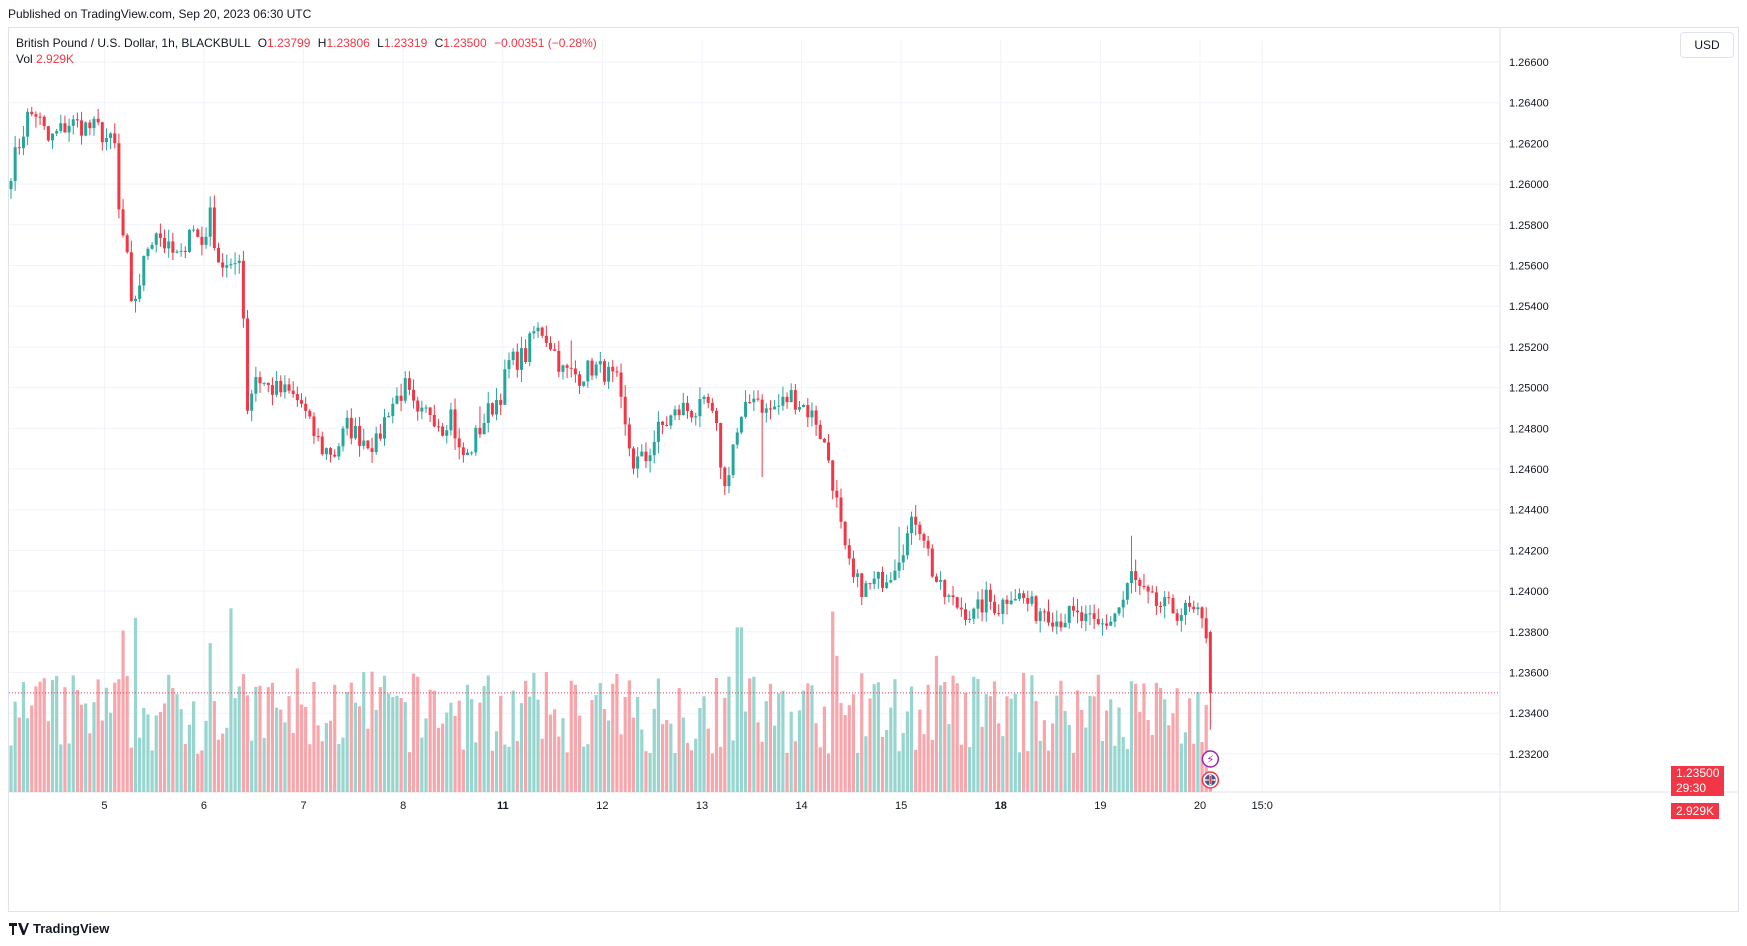 The image size is (1747, 946). Describe the element at coordinates (204, 806) in the screenshot. I see `time-tick-label: 6` at that location.